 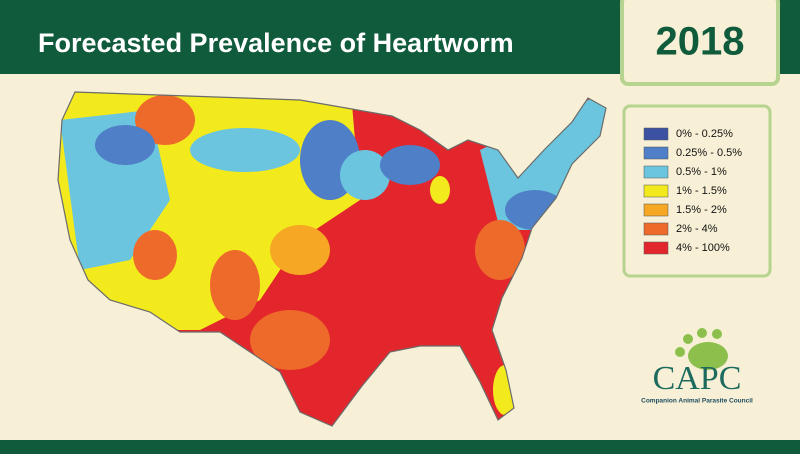 I want to click on year: 2018, so click(x=700, y=42).